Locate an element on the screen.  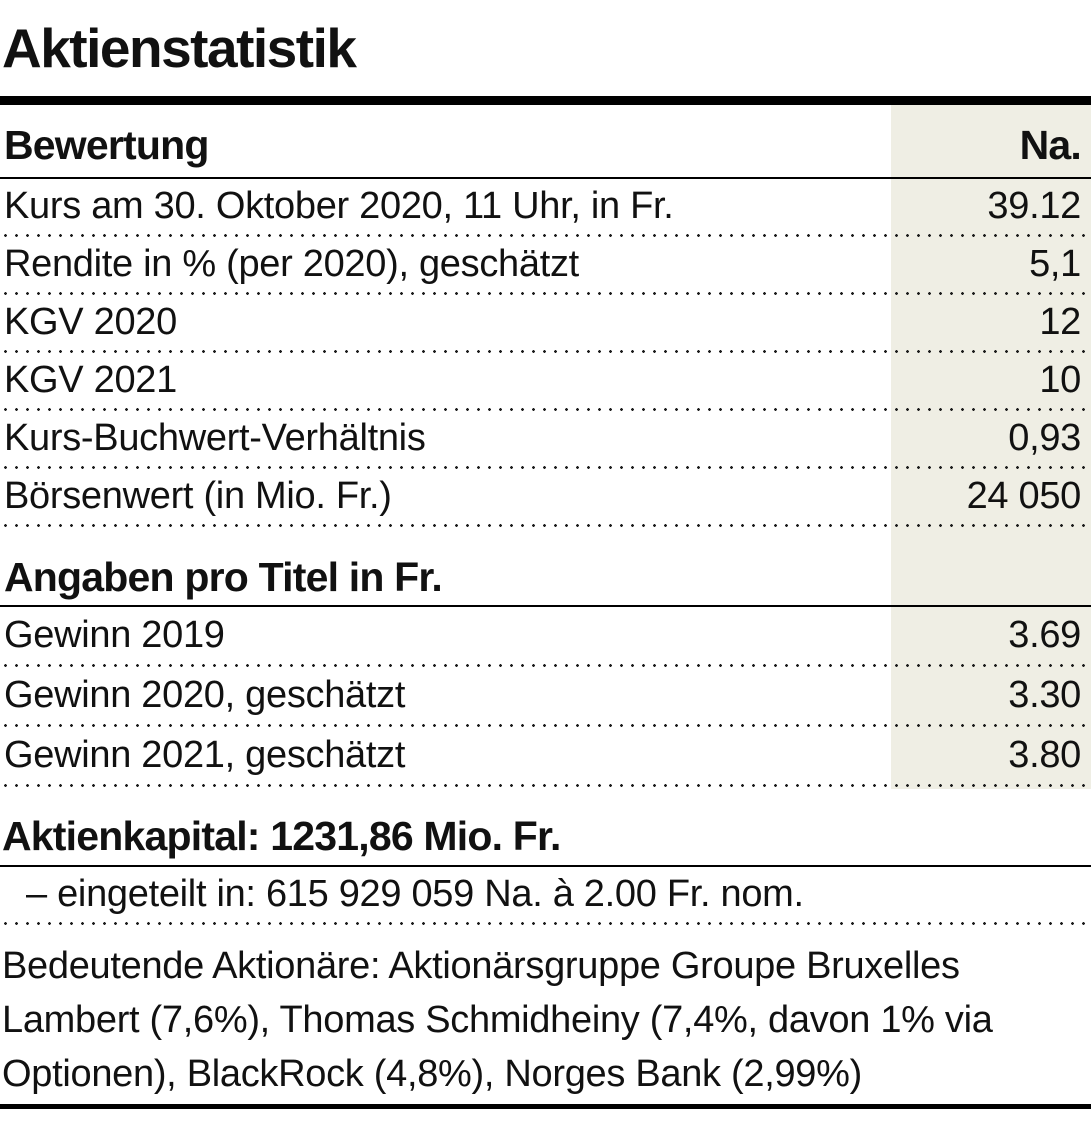
row-label: Kurs-Buchwert-Verhältnis is located at coordinates (215, 438).